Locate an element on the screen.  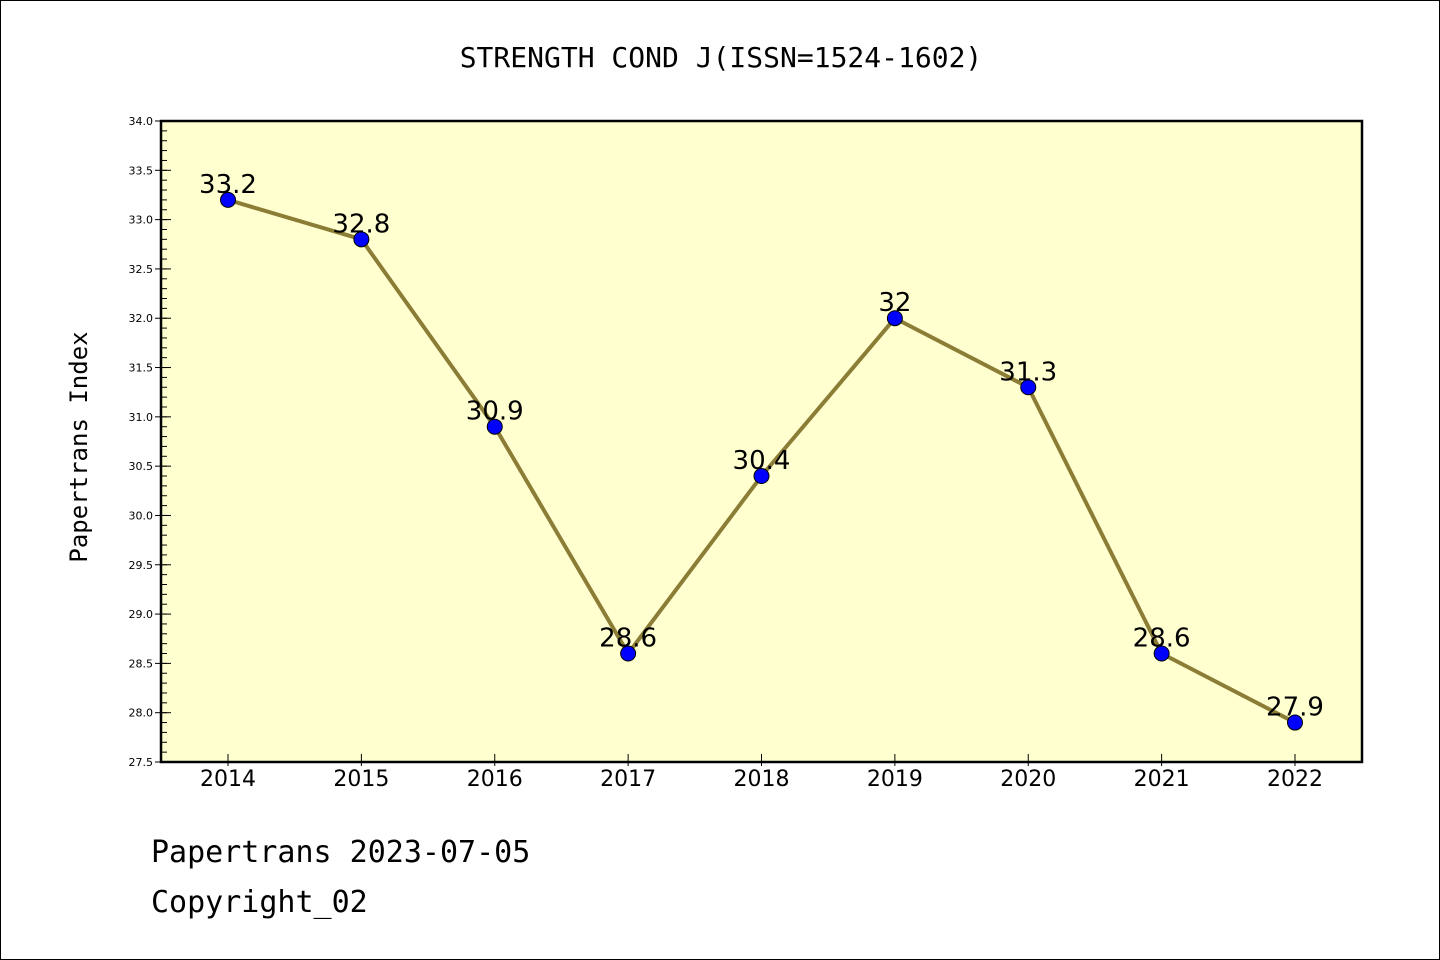
y-axis-label: Papertrans Index is located at coordinates (79, 446).